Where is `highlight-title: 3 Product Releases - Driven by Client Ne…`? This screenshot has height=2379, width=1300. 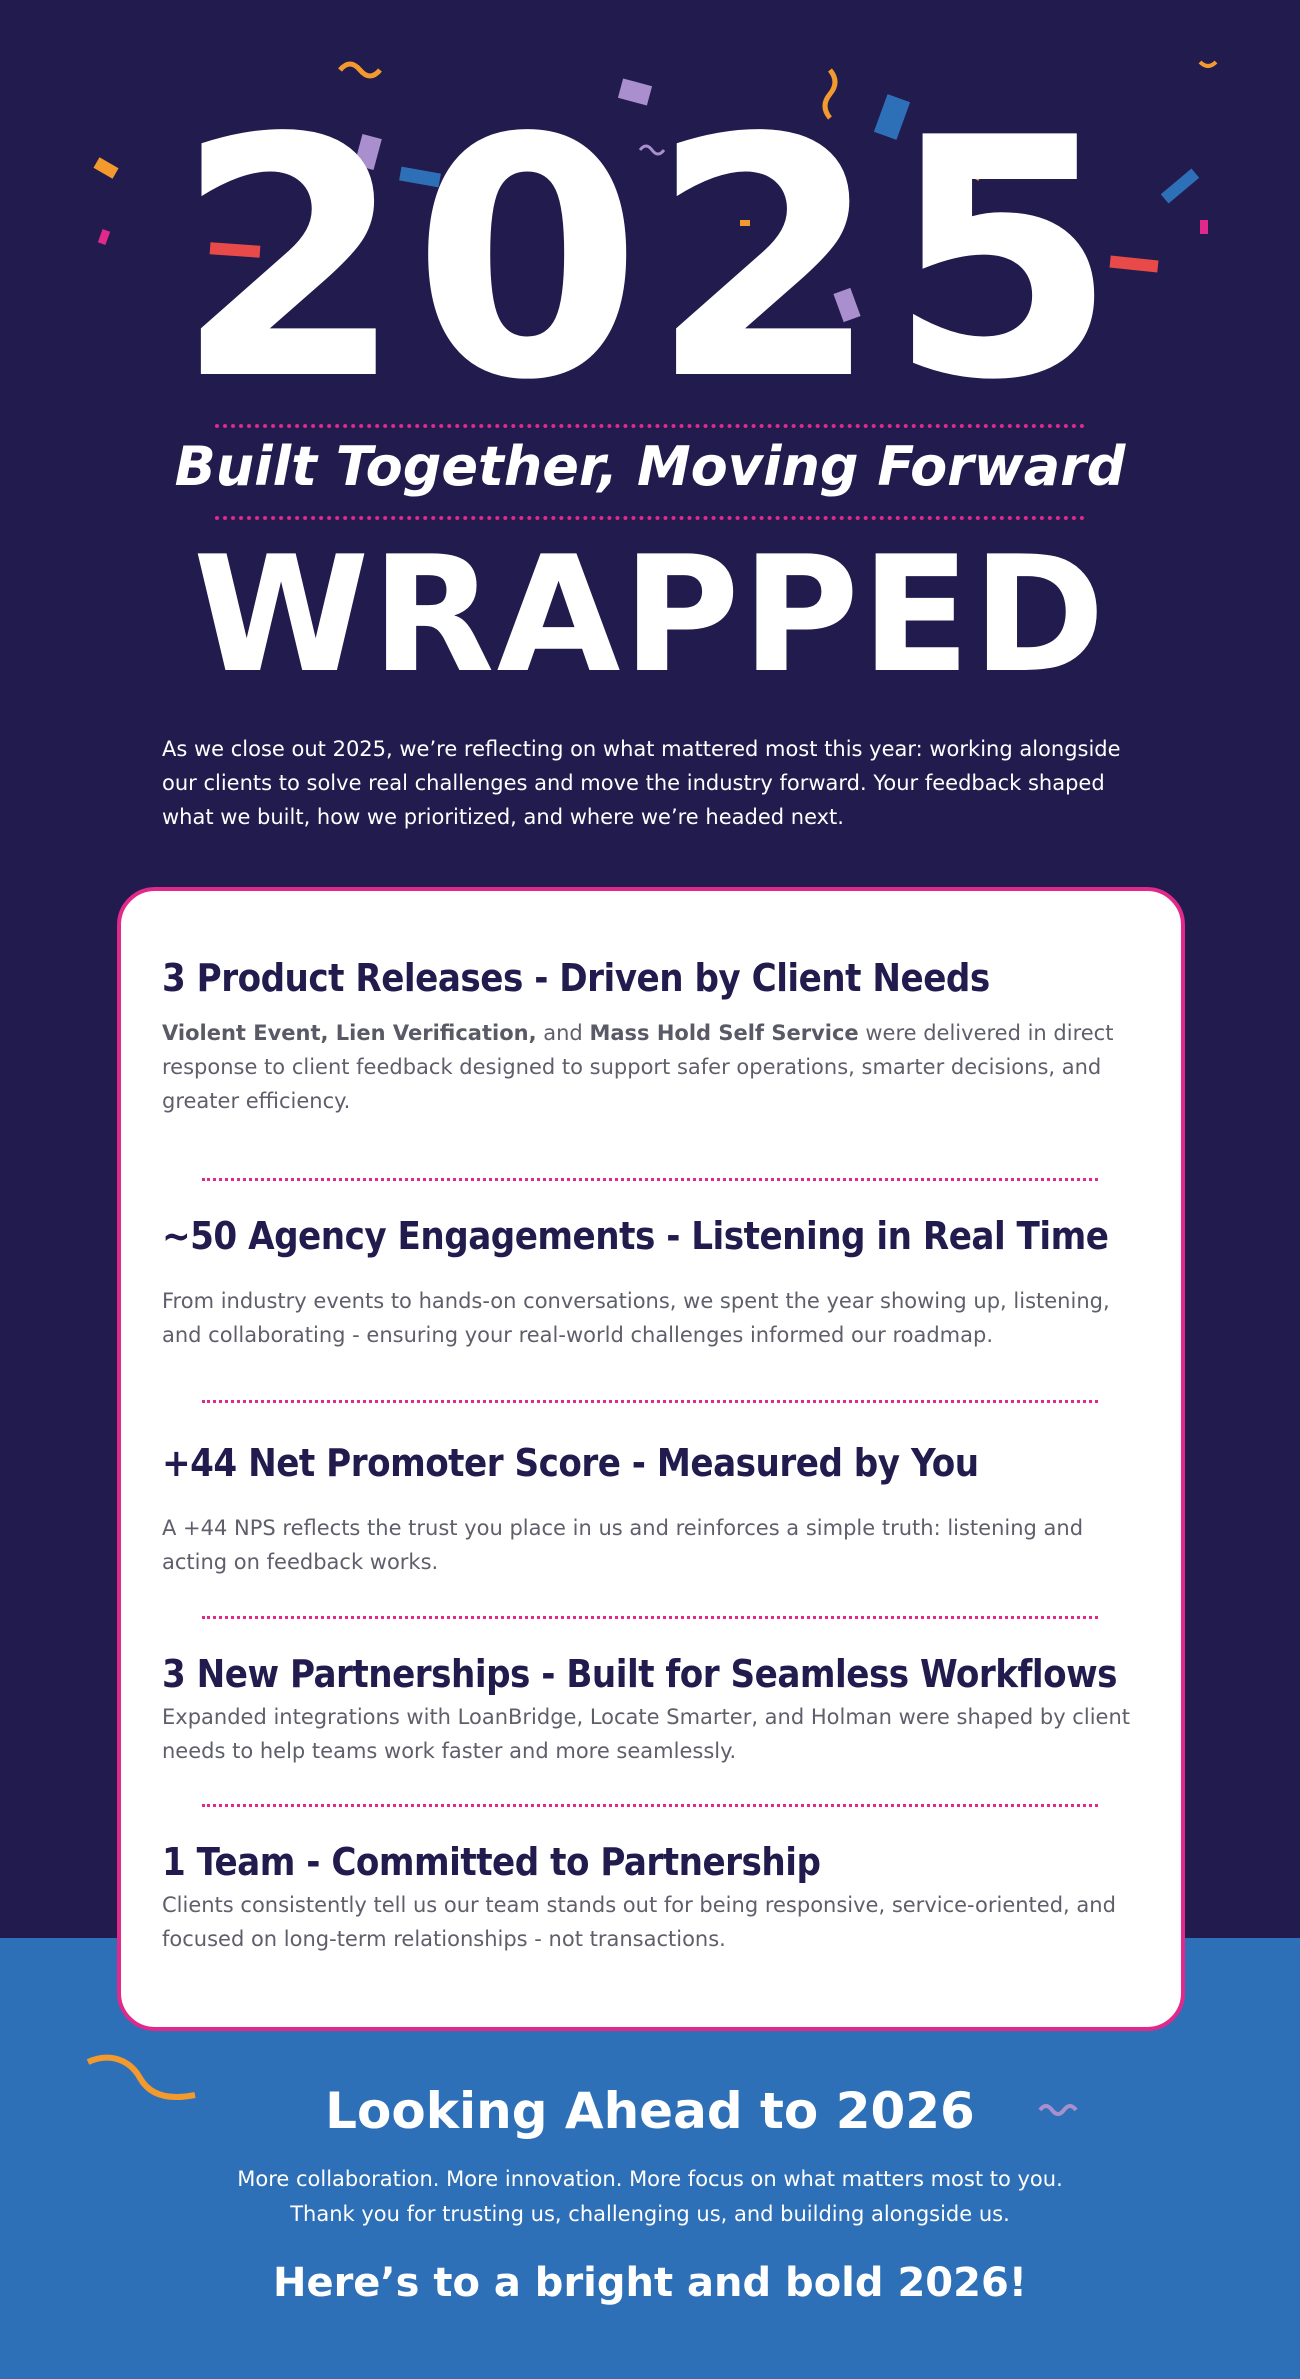 highlight-title: 3 Product Releases - Driven by Client Ne… is located at coordinates (576, 978).